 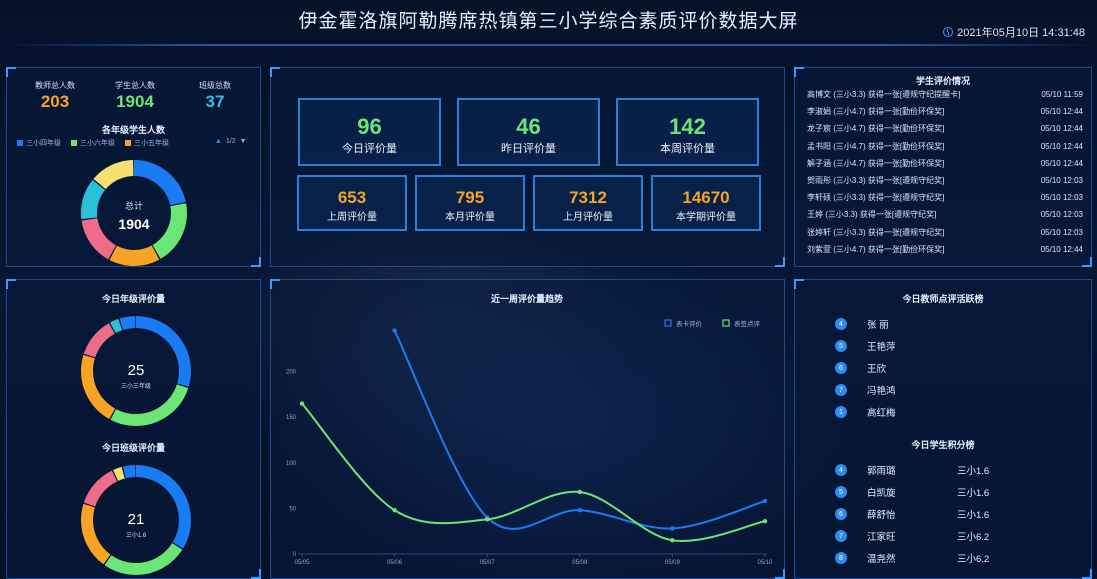 I want to click on kpi-this-month: 795 本月评价量, so click(x=470, y=203).